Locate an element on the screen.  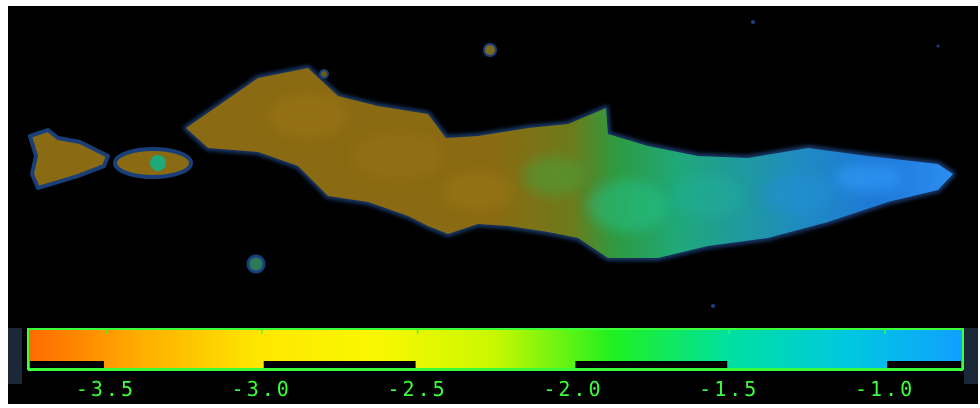
colorbar-tick-label: -1.5 is located at coordinates (729, 389).